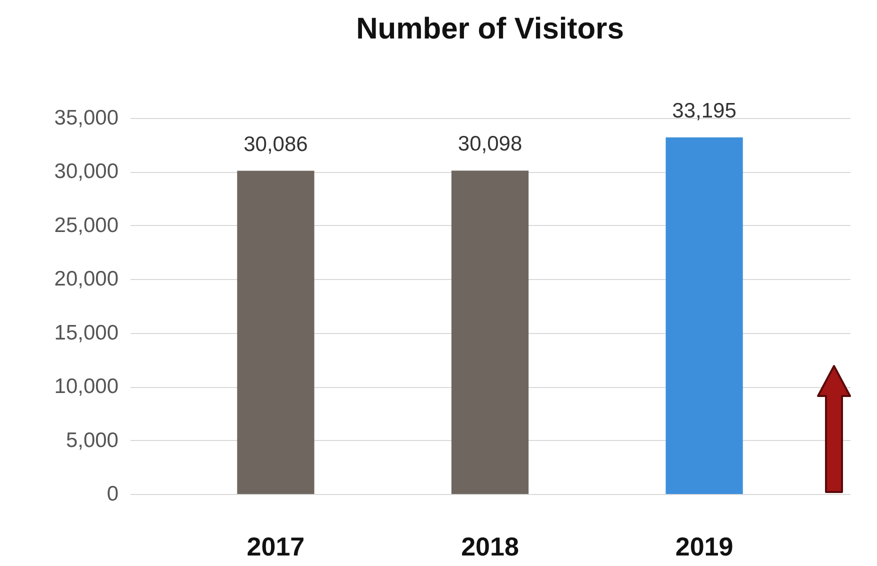 The width and height of the screenshot is (877, 566). Describe the element at coordinates (704, 547) in the screenshot. I see `x-tick-label: 2019` at that location.